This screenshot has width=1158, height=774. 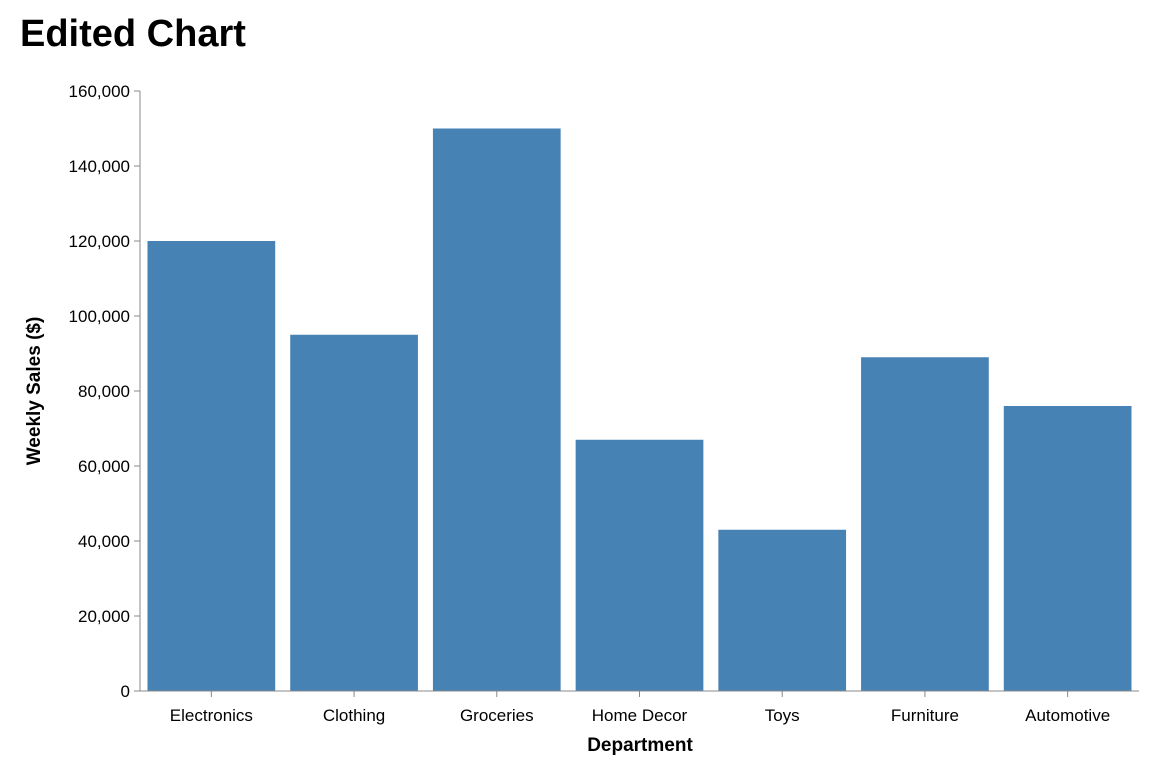 What do you see at coordinates (782, 715) in the screenshot?
I see `x-tick-label: Toys` at bounding box center [782, 715].